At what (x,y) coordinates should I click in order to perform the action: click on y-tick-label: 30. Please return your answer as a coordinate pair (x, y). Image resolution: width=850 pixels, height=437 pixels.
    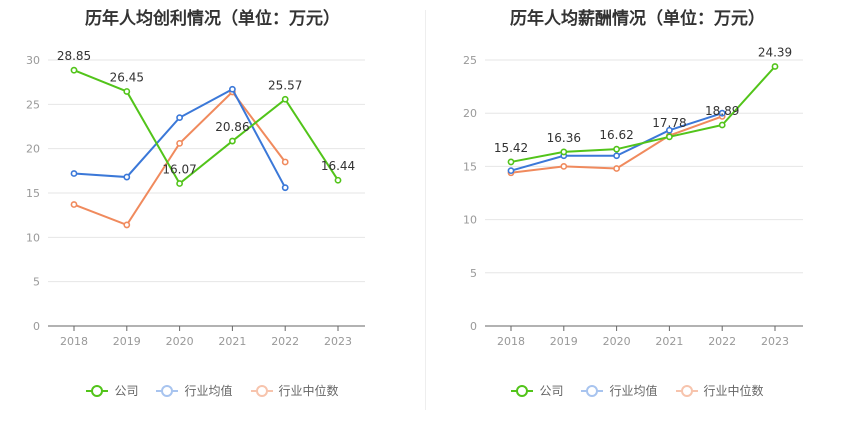
    Looking at the image, I should click on (33, 60).